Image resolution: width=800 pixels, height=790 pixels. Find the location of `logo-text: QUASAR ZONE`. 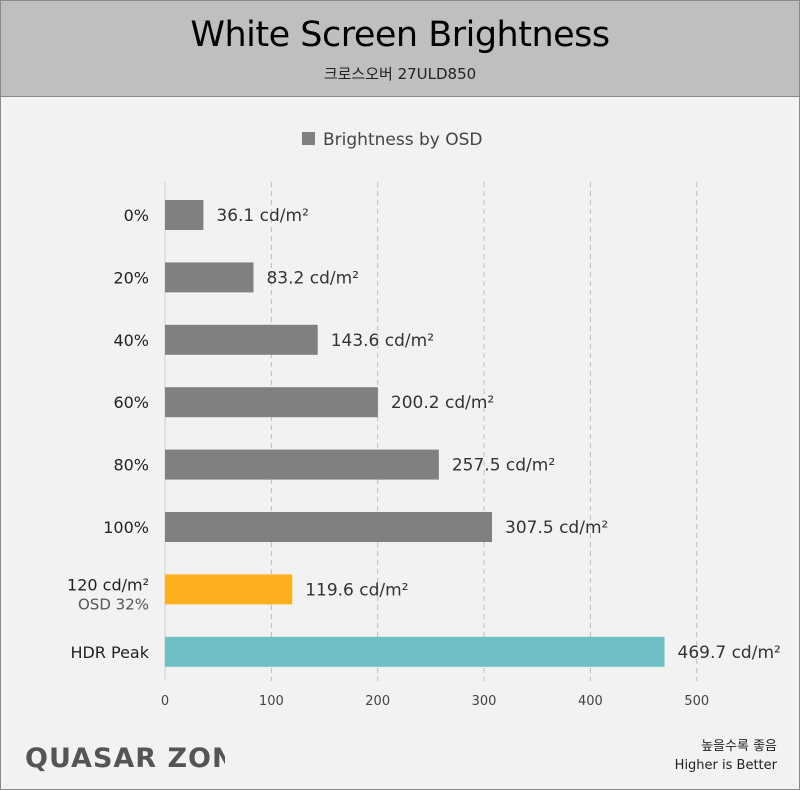

logo-text: QUASAR ZONE is located at coordinates (125, 758).